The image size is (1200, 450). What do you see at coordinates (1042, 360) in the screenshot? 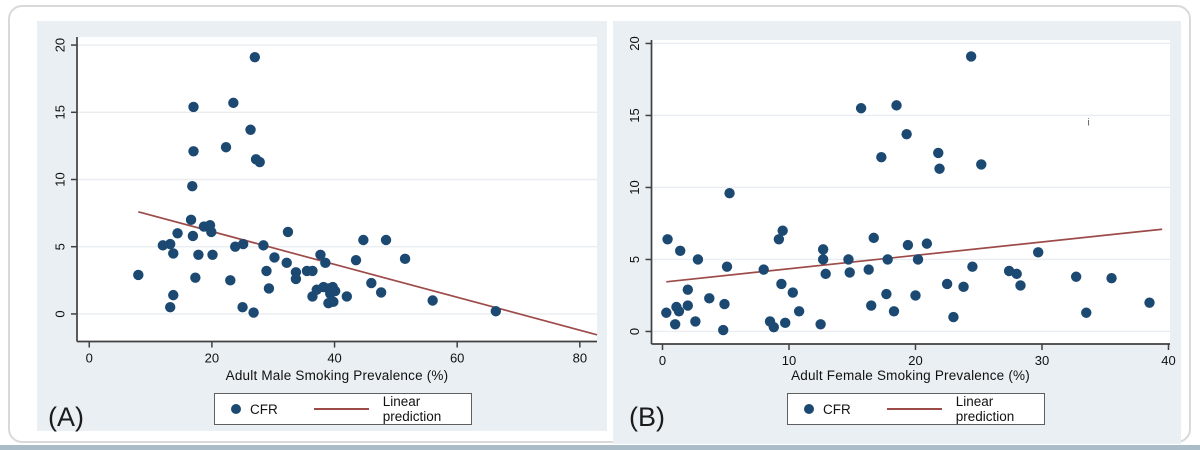
I see `x-tick-label: 30` at bounding box center [1042, 360].